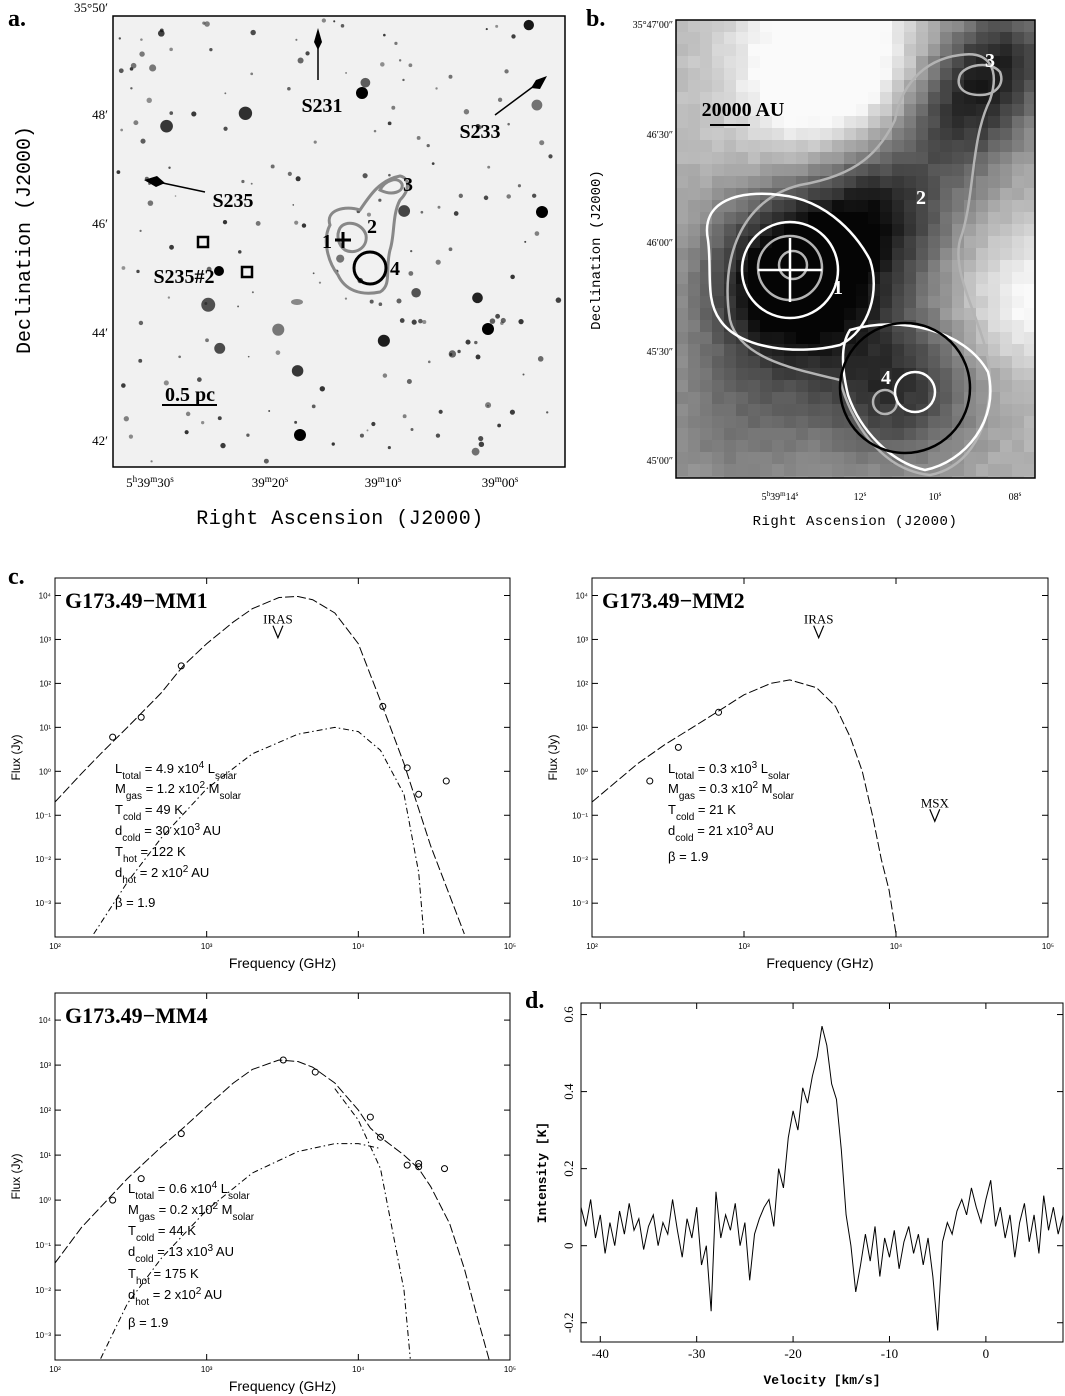 Image resolution: width=1065 pixels, height=1396 pixels. I want to click on fit-parameter-part: = 1.2 x10, so click(170, 788).